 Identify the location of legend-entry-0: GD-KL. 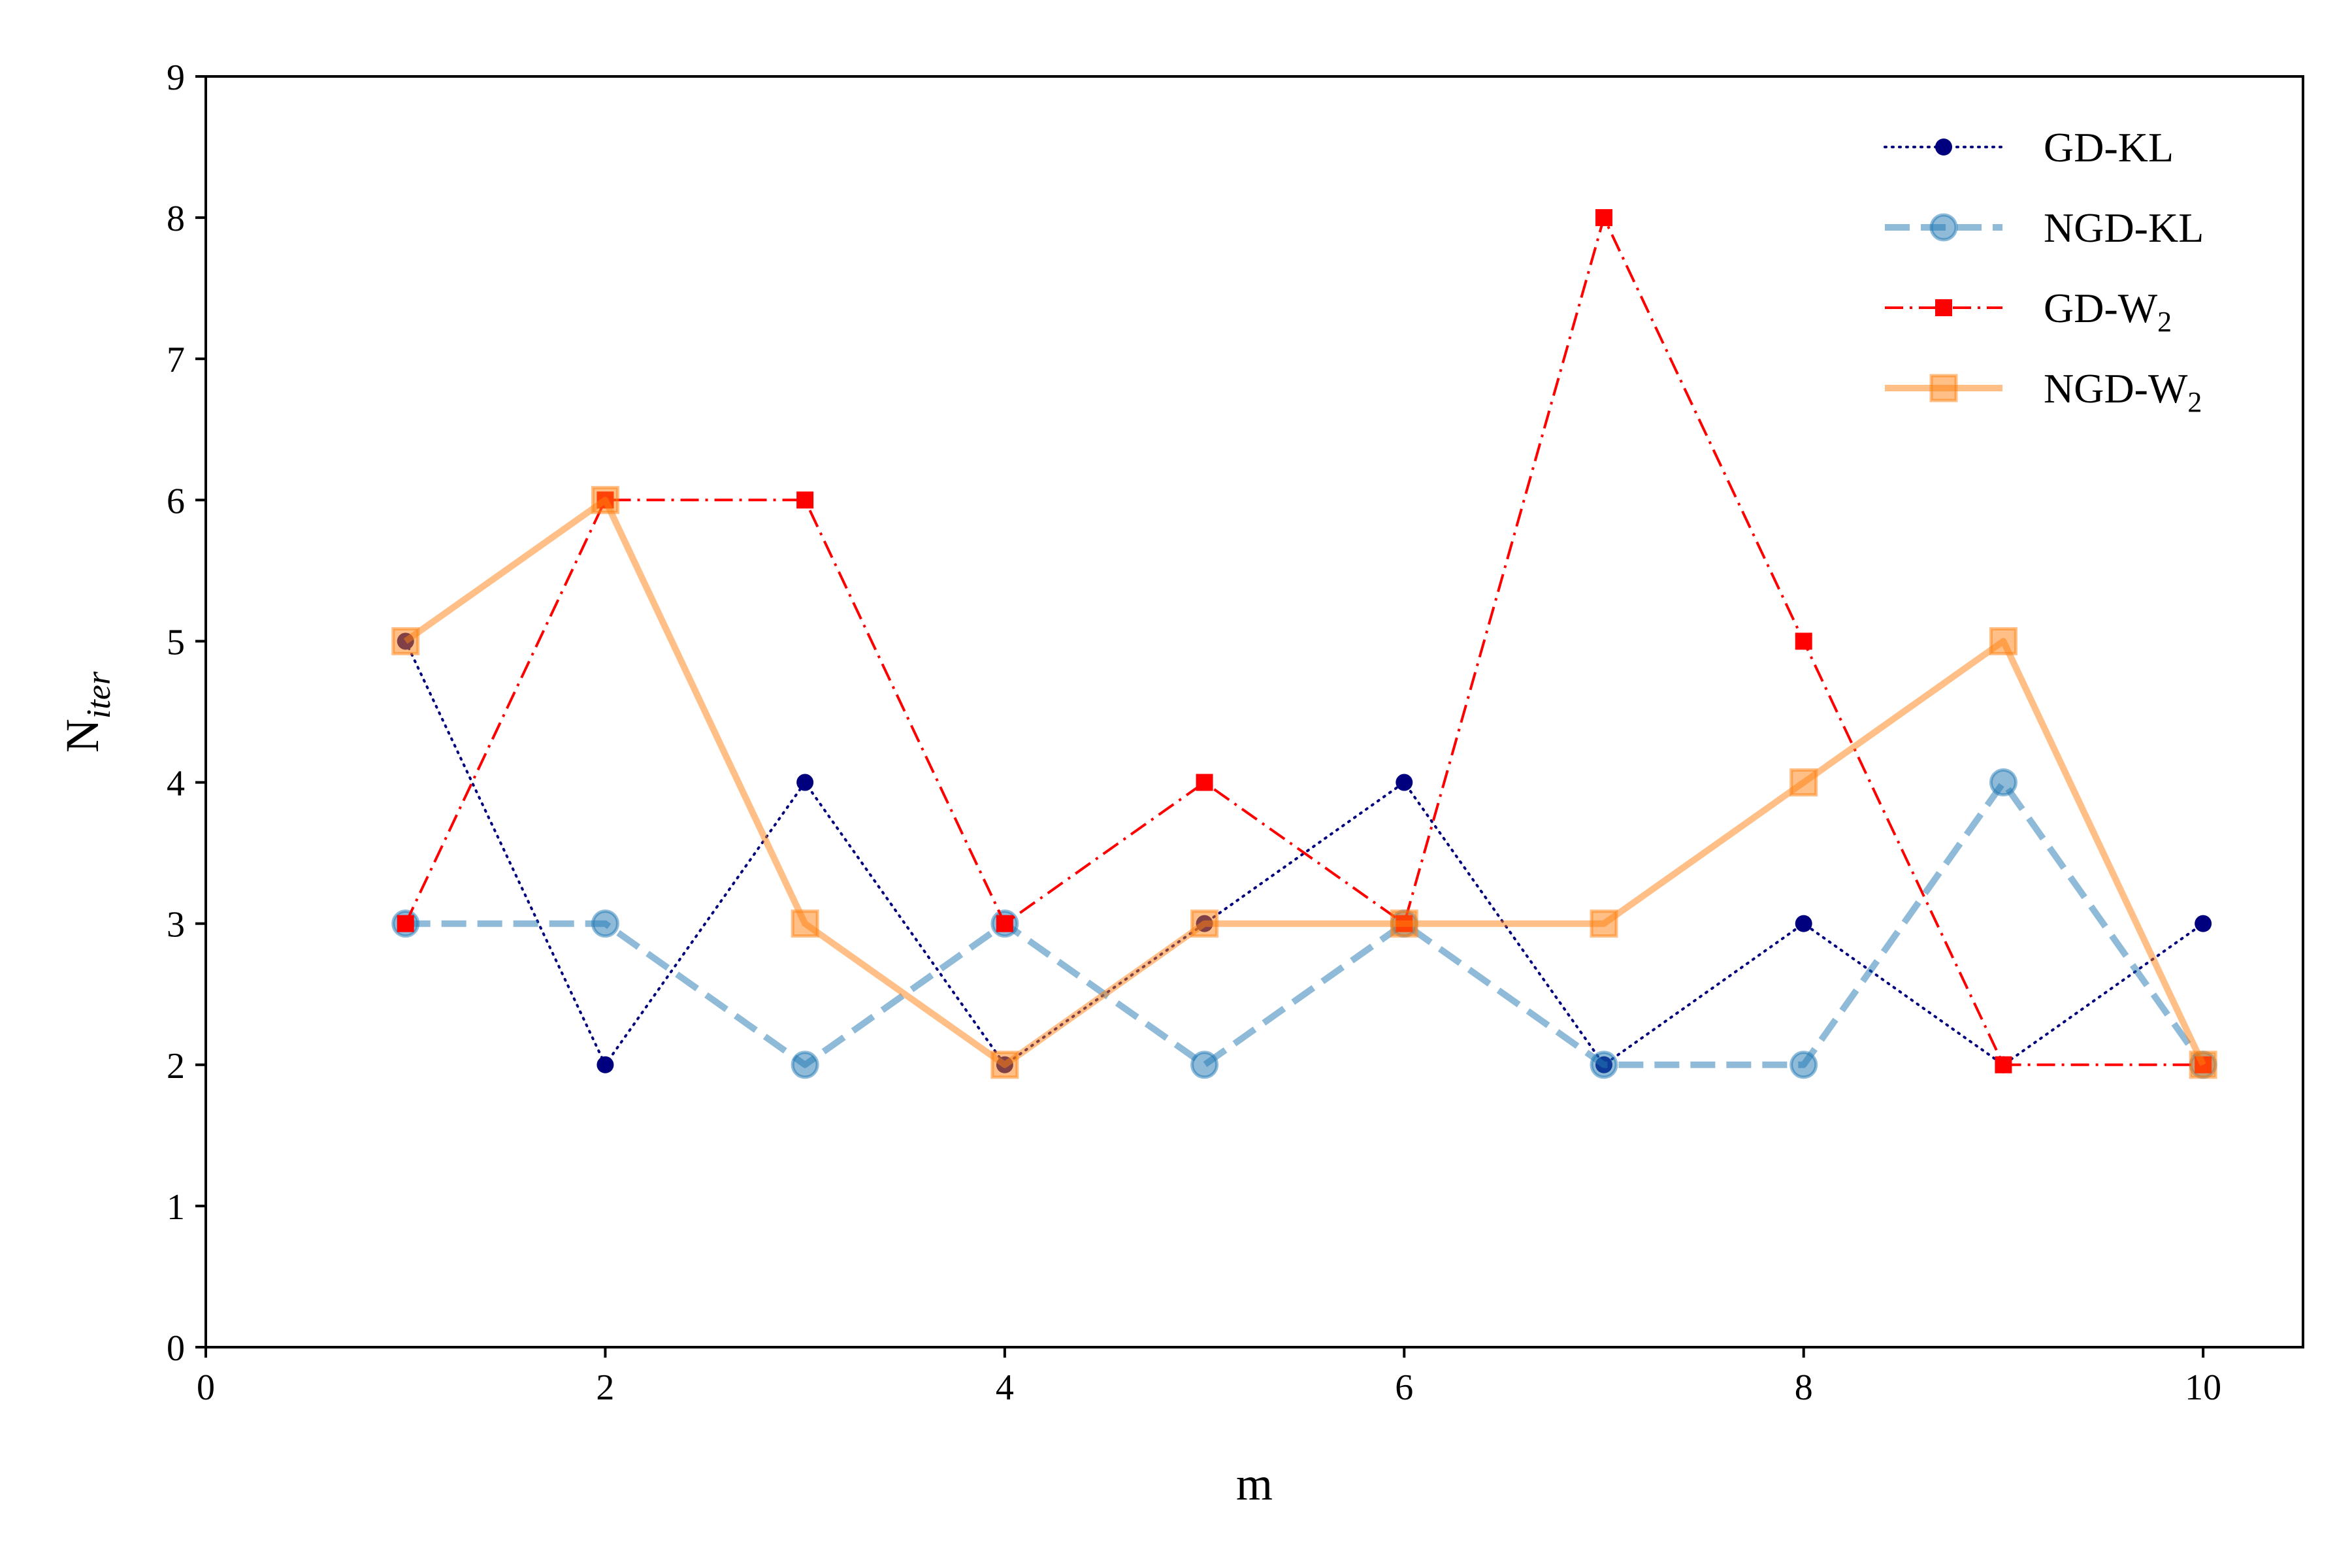
(2029, 147).